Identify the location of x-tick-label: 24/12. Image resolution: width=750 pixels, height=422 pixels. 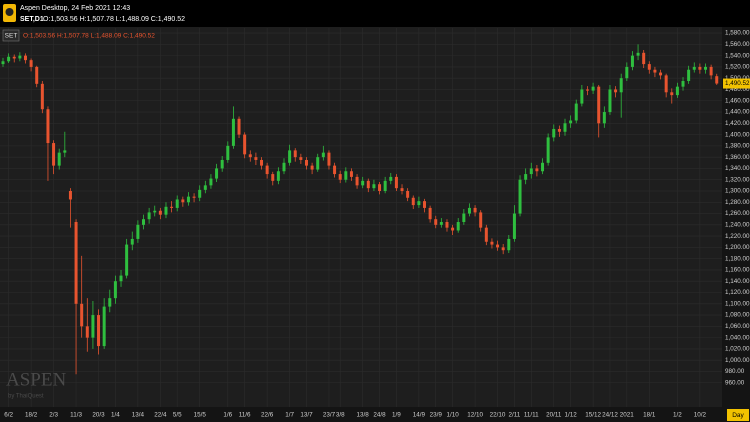
(610, 415).